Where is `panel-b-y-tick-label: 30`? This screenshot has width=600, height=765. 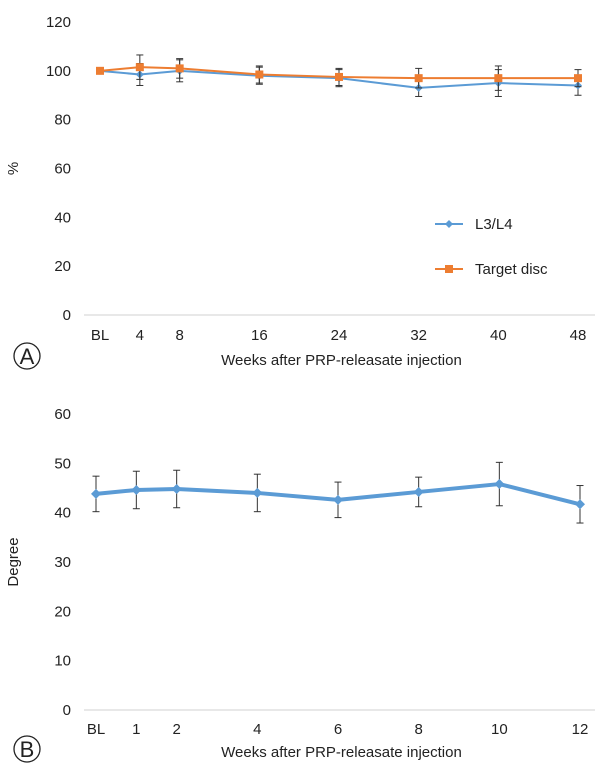 panel-b-y-tick-label: 30 is located at coordinates (62, 562).